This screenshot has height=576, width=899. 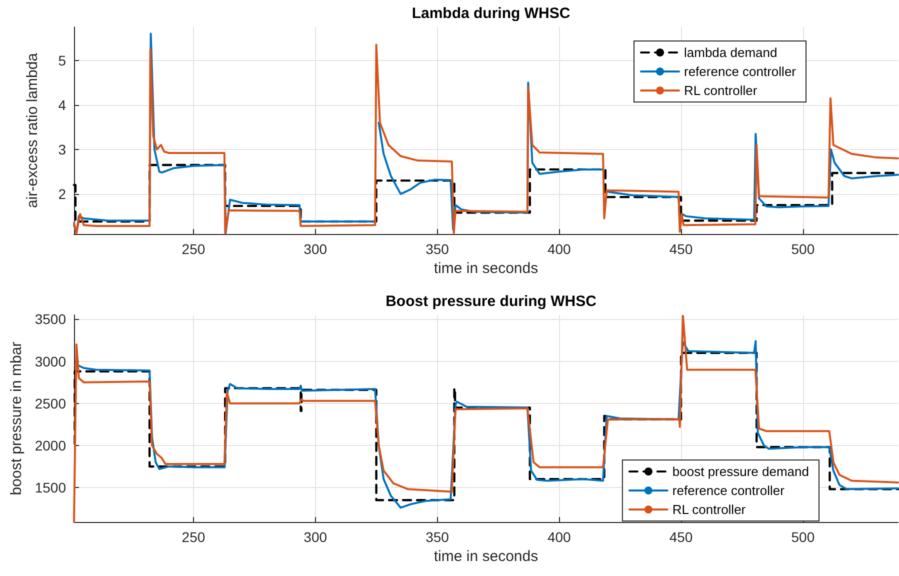 What do you see at coordinates (50, 445) in the screenshot?
I see `y-tick-label: 2000` at bounding box center [50, 445].